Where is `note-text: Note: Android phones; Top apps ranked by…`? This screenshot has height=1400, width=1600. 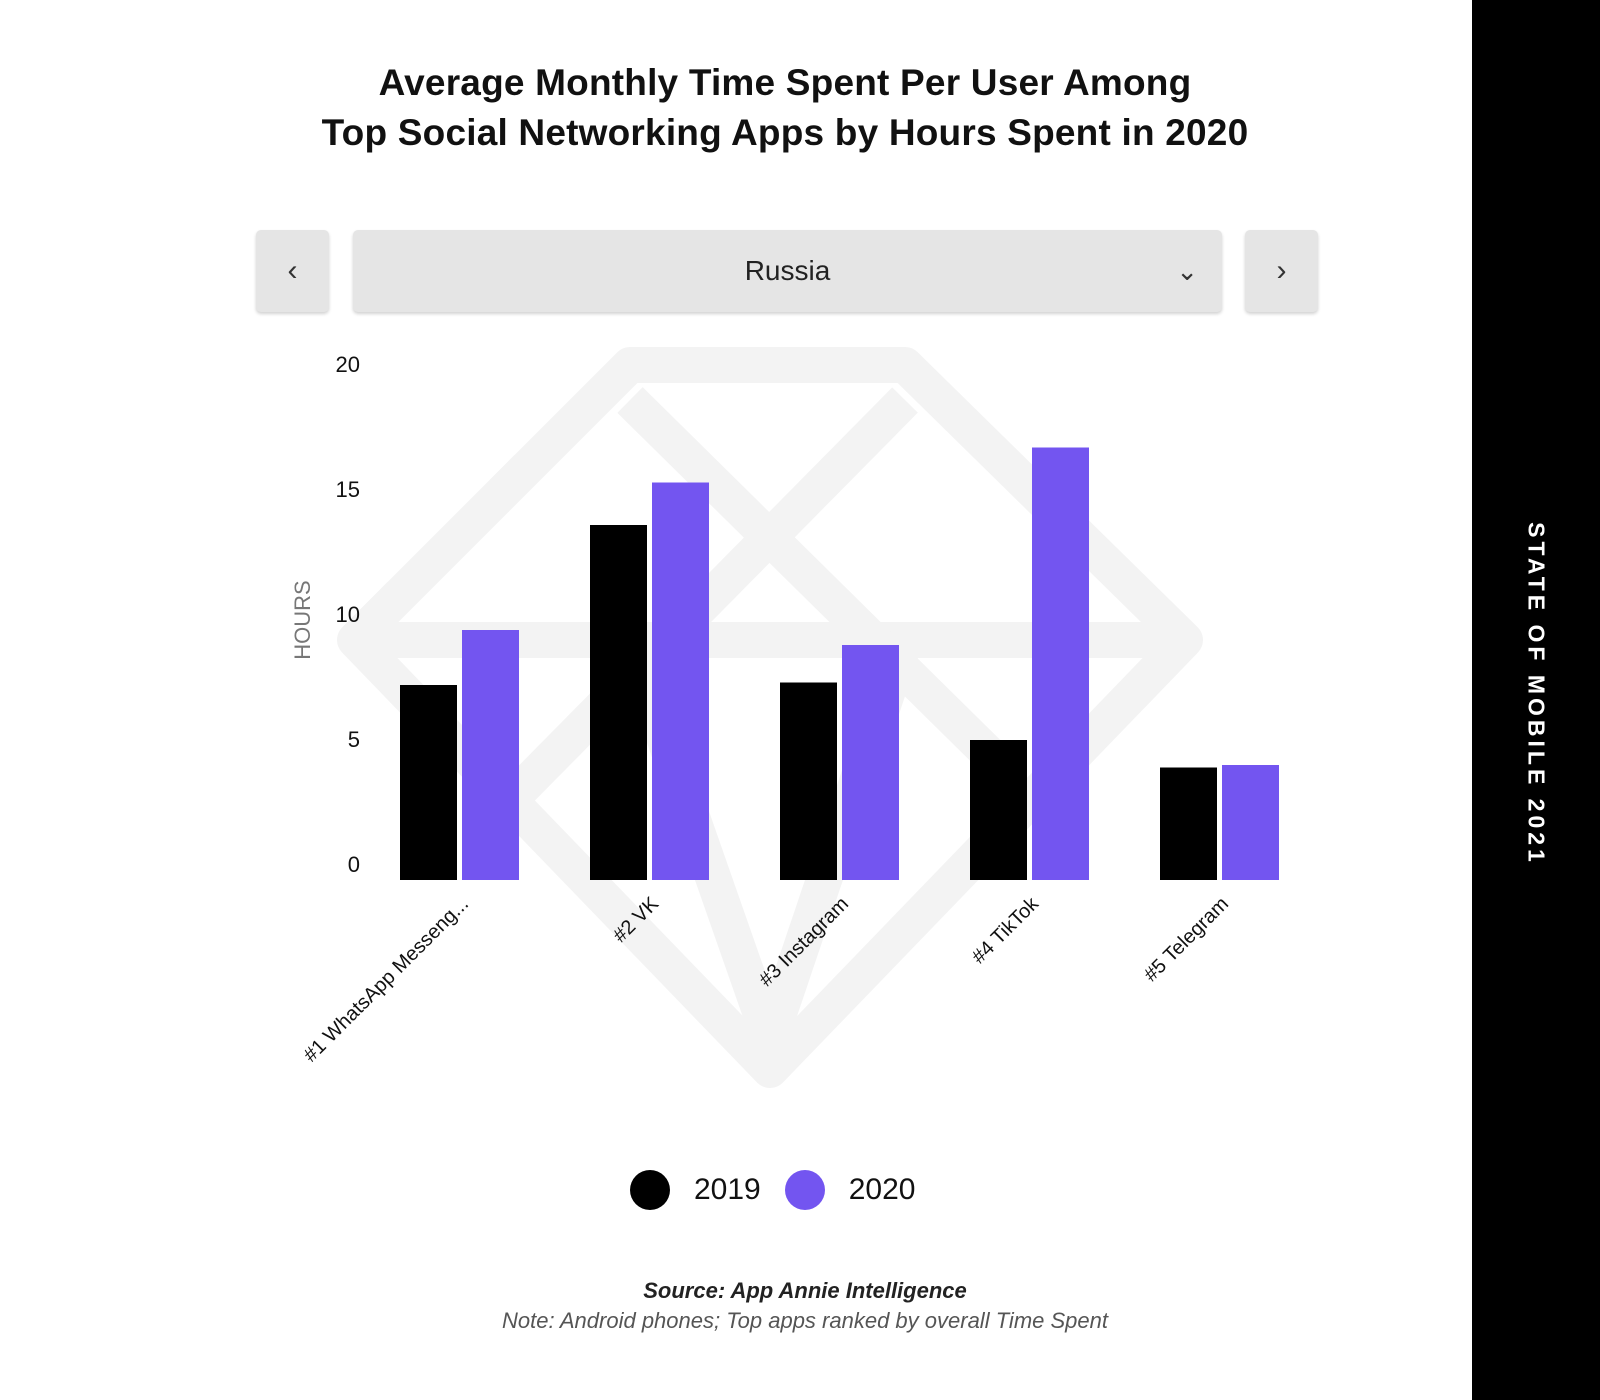 note-text: Note: Android phones; Top apps ranked by… is located at coordinates (805, 1320).